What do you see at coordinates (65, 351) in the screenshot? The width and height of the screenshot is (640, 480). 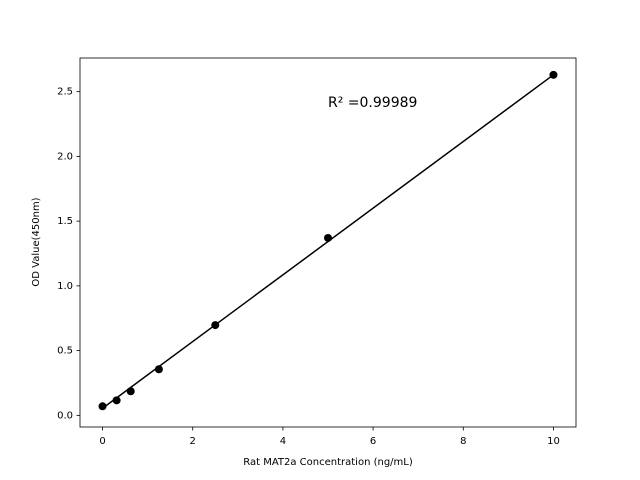 I see `y-tick-label: 0.5` at bounding box center [65, 351].